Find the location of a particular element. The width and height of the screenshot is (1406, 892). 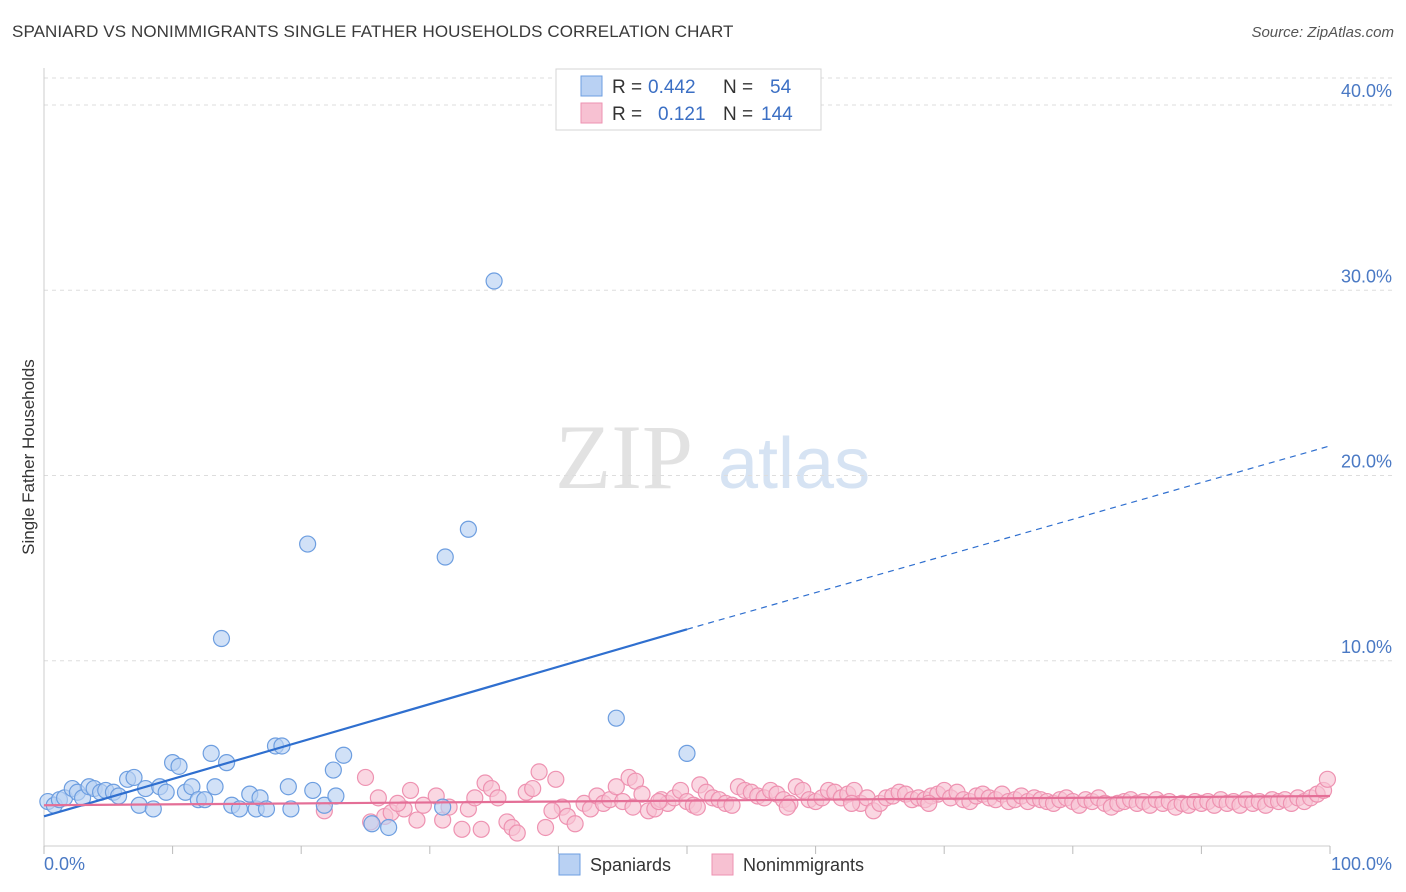

correlation-legend: R = 0.442 N = 54 R = 0.121 N = 144 is located at coordinates (688, 99).